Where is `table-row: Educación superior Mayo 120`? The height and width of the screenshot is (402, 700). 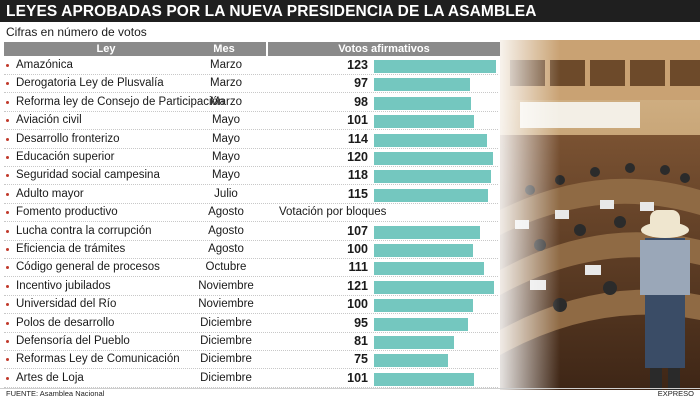
table-row: Educación superior Mayo 120 is located at coordinates (251, 158).